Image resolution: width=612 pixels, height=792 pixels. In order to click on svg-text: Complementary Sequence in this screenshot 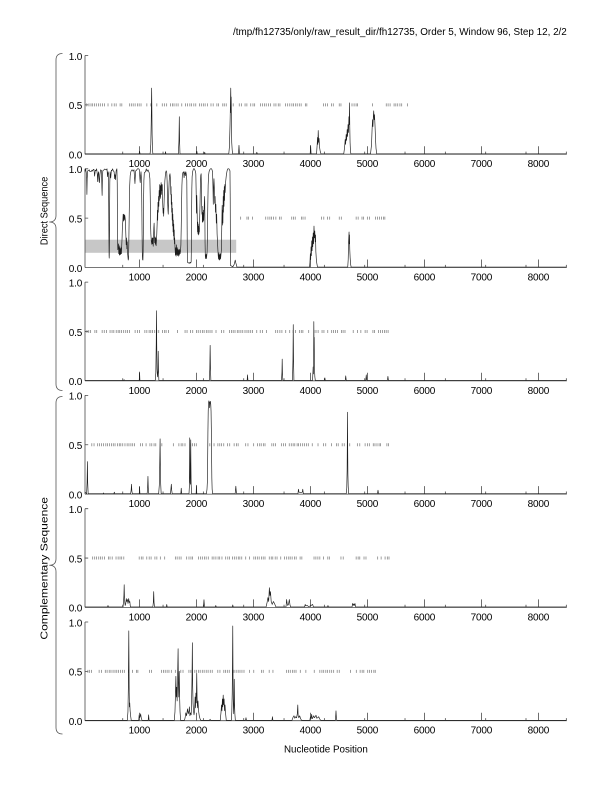, I will do `click(44, 567)`.